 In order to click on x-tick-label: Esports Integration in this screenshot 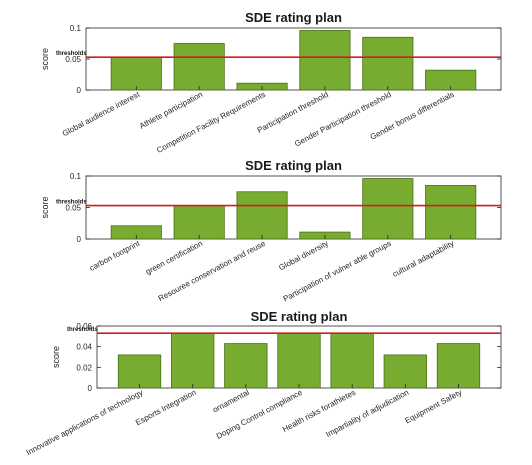, I will do `click(166, 407)`.